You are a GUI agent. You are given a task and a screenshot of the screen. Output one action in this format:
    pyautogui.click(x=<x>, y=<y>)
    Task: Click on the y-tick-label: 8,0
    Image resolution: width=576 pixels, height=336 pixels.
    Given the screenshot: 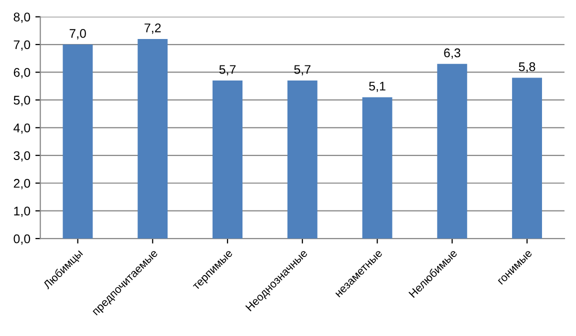 What is the action you would take?
    pyautogui.click(x=22, y=17)
    